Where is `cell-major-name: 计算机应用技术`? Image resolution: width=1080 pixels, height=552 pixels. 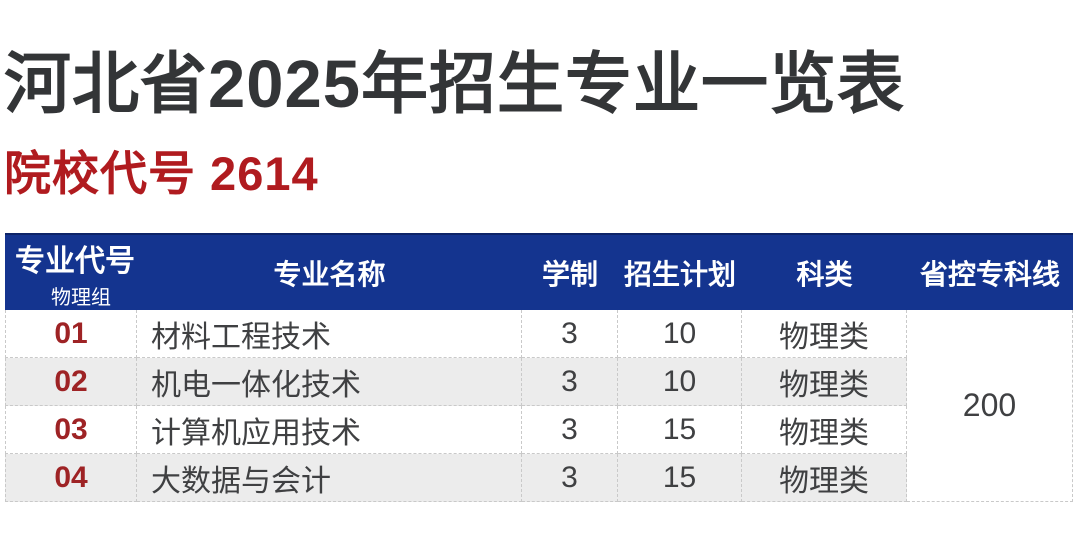 cell-major-name: 计算机应用技术 is located at coordinates (329, 430).